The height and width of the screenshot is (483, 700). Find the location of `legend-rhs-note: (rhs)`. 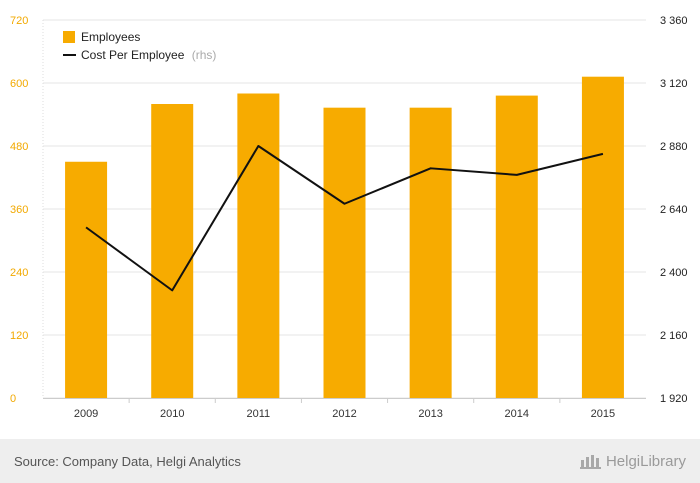

legend-rhs-note: (rhs) is located at coordinates (204, 55).